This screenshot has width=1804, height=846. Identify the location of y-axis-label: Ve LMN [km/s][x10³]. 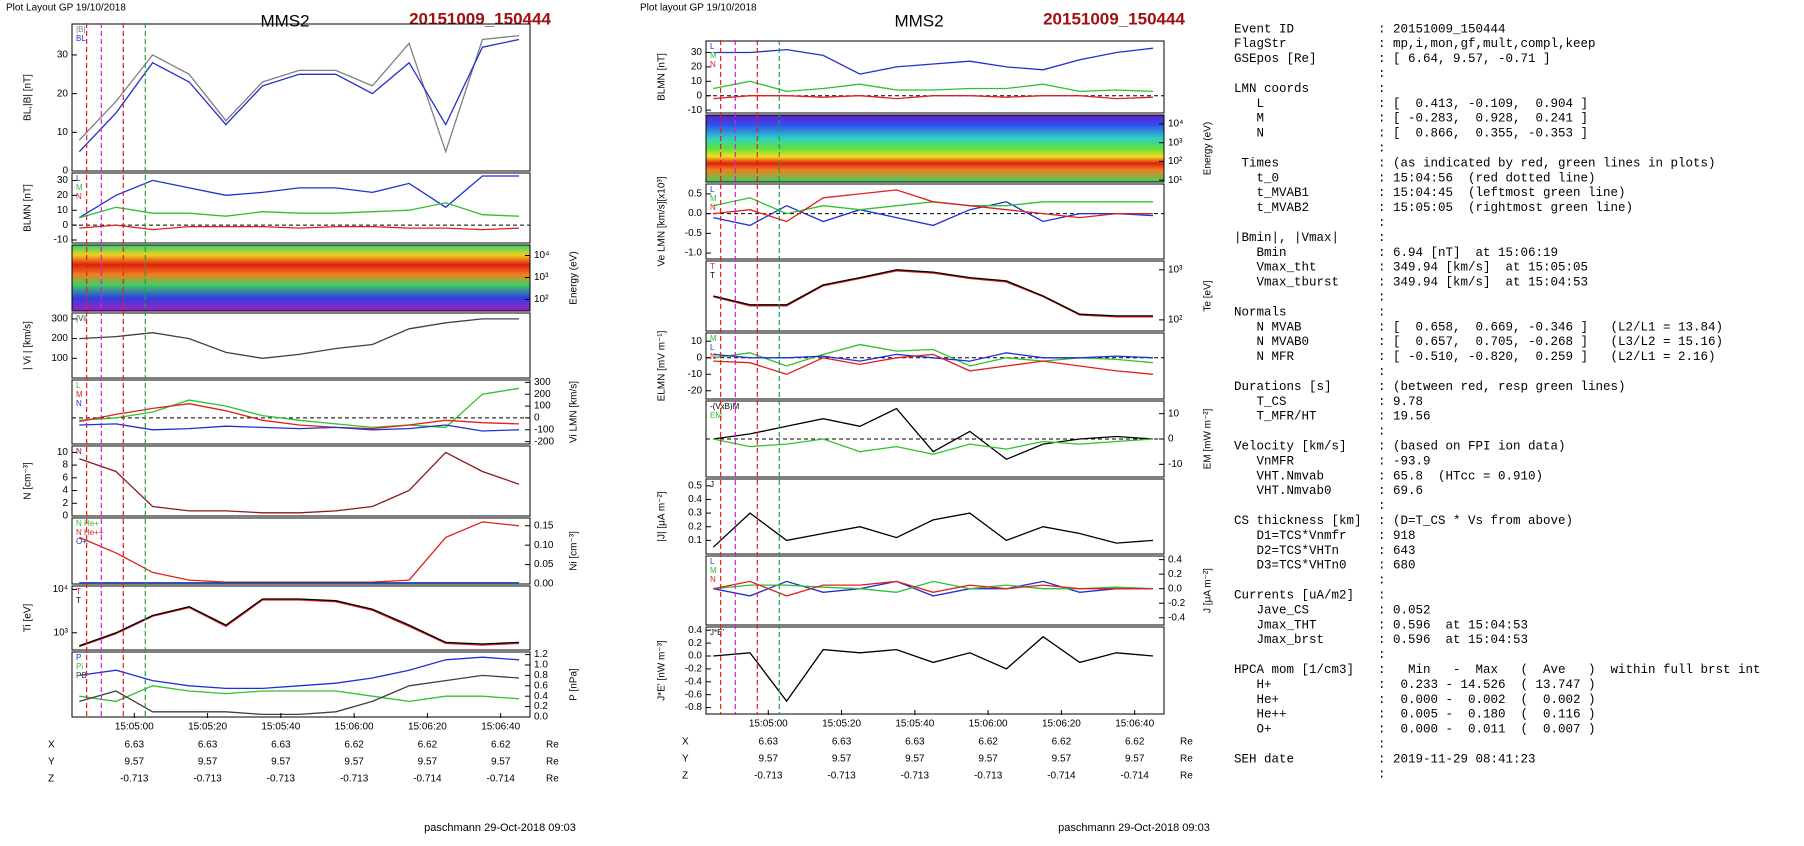
(662, 221).